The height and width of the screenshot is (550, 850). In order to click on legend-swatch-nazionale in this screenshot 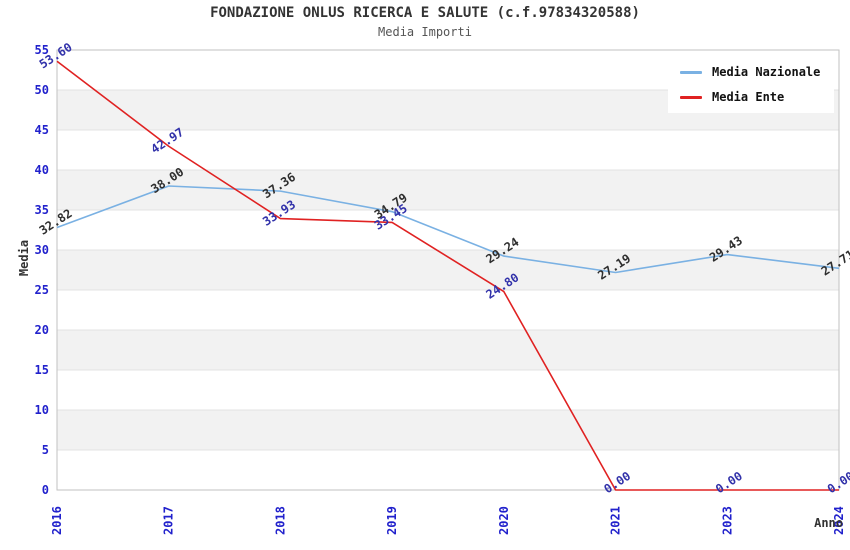, I will do `click(691, 72)`.